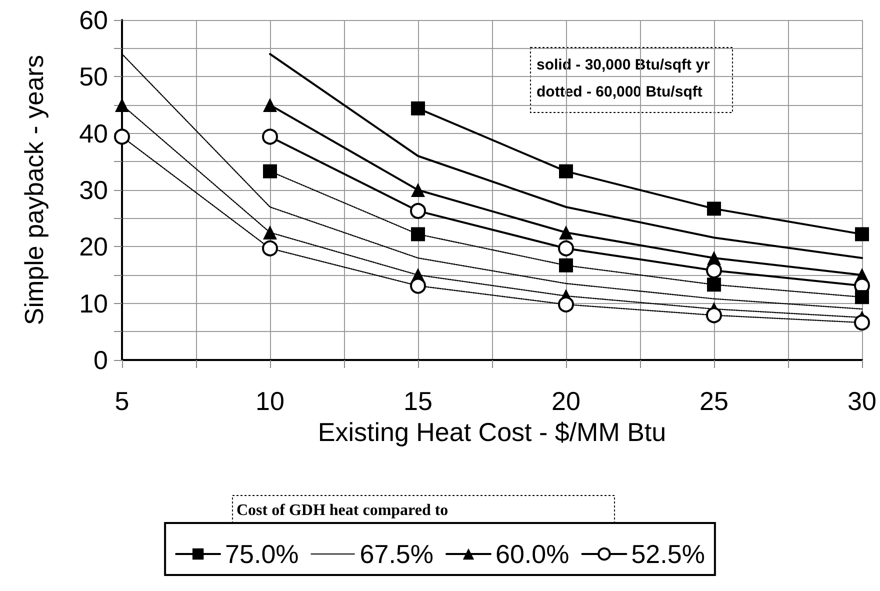  I want to click on y-tick-label: 0, so click(101, 360).